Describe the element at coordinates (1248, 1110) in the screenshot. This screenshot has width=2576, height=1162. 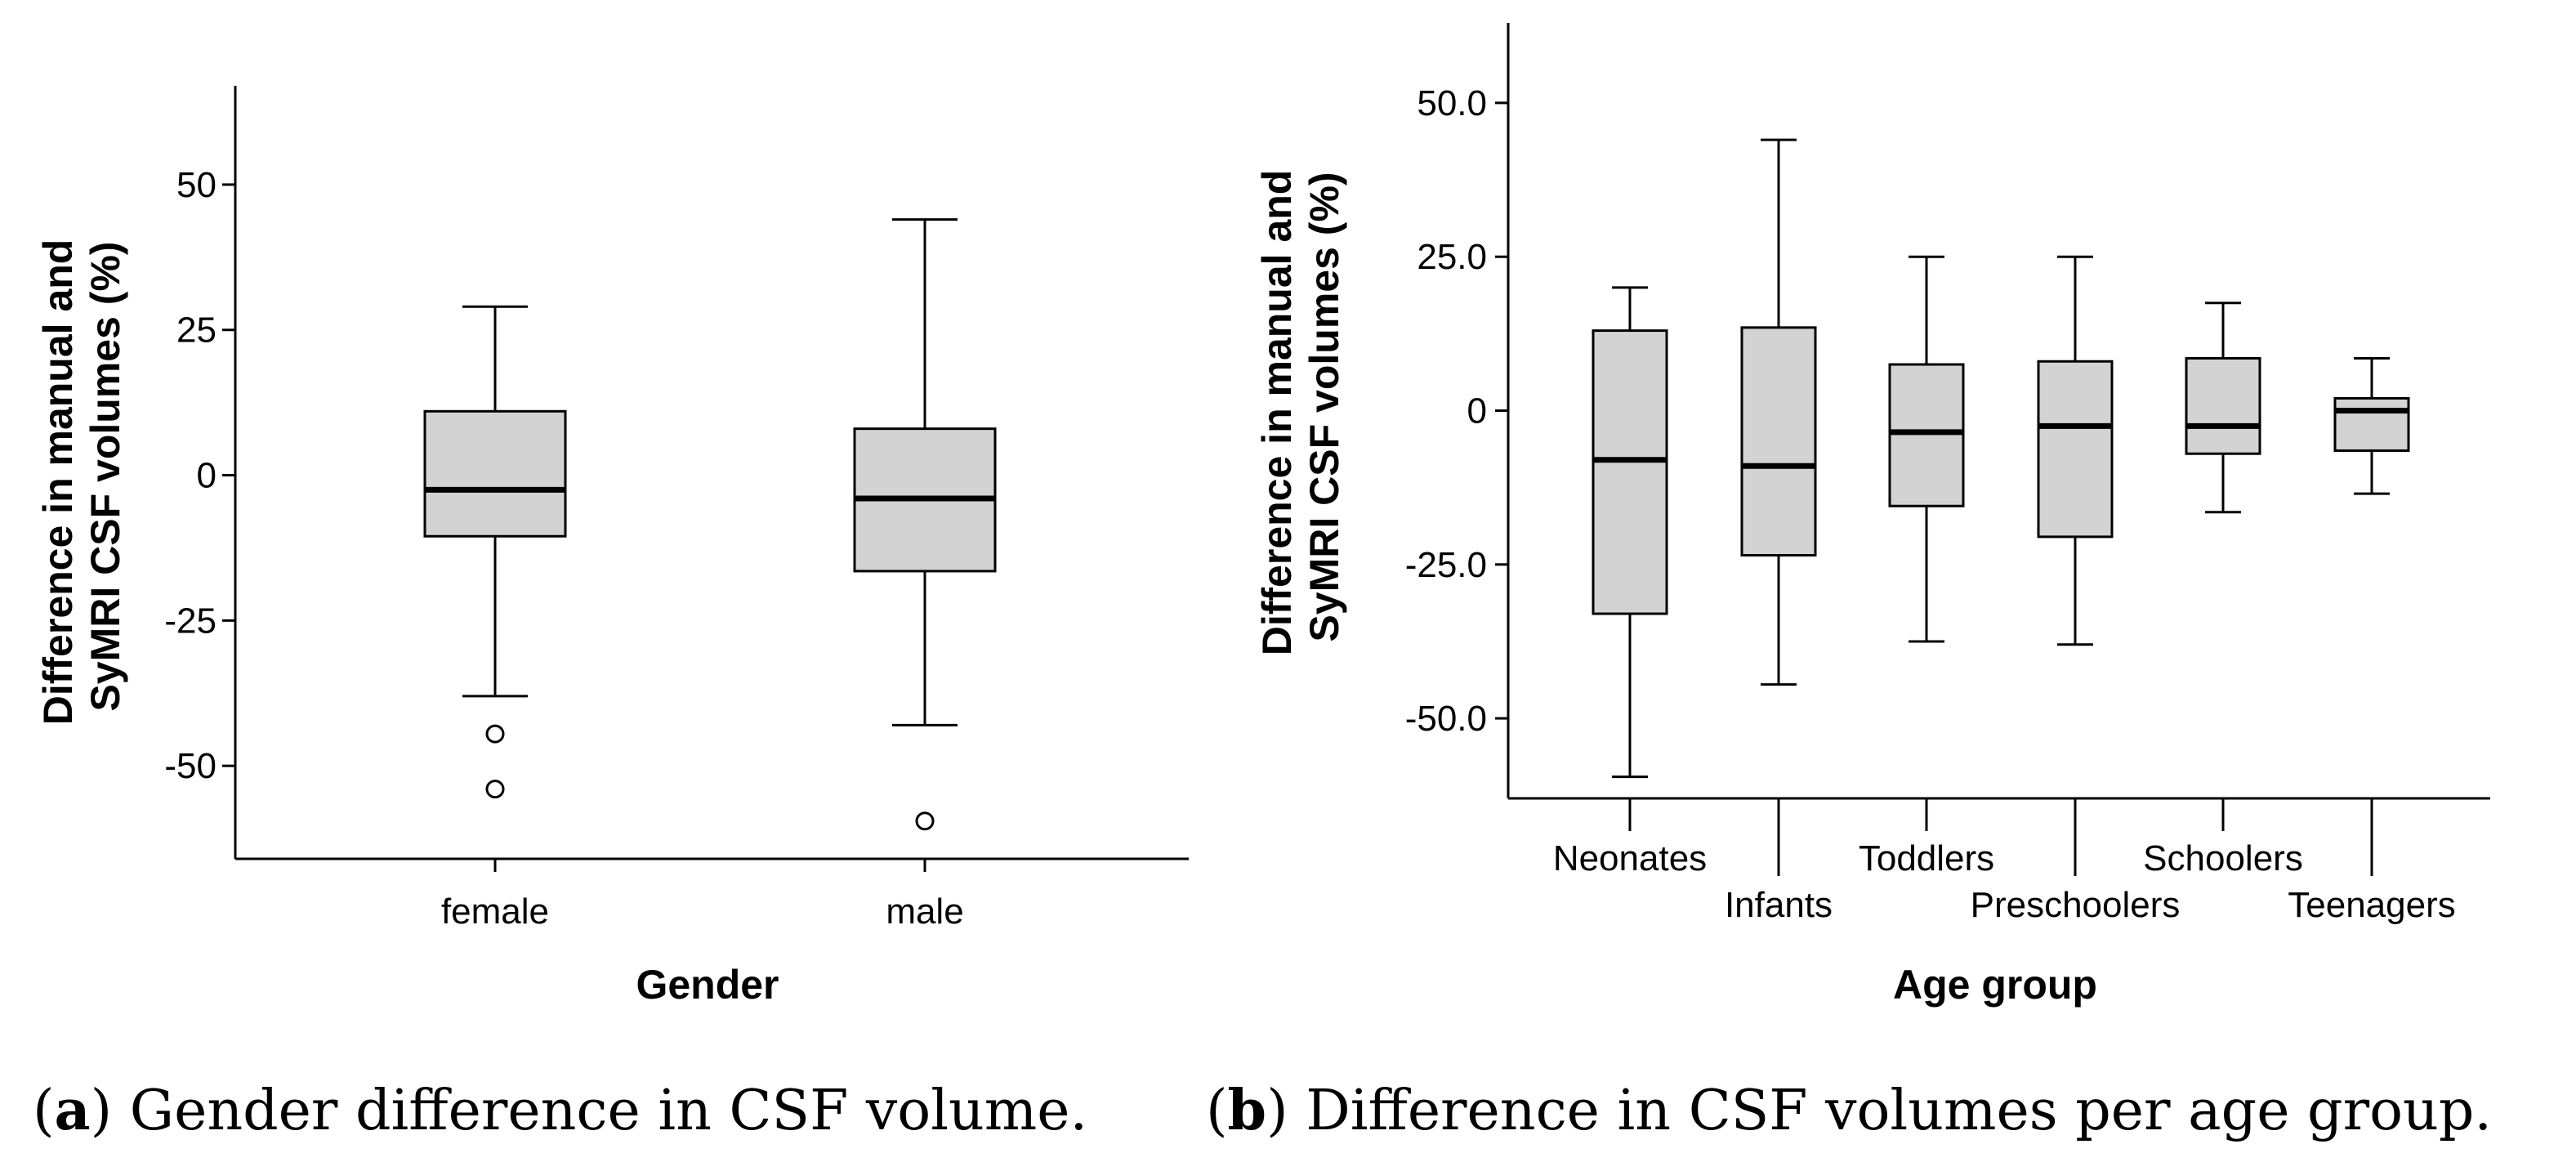
I see `caption-b-label: b` at that location.